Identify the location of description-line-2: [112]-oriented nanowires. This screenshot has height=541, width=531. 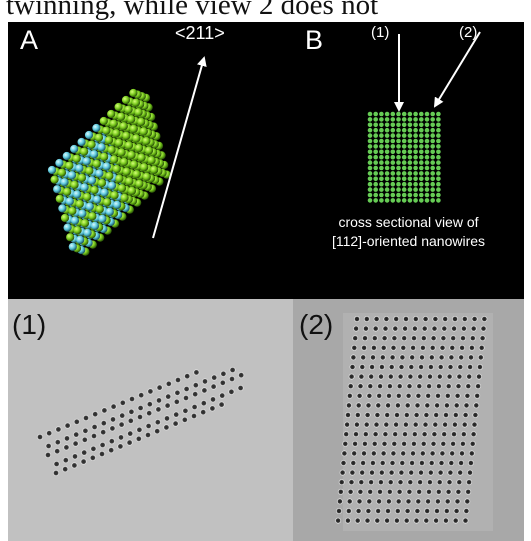
(408, 241).